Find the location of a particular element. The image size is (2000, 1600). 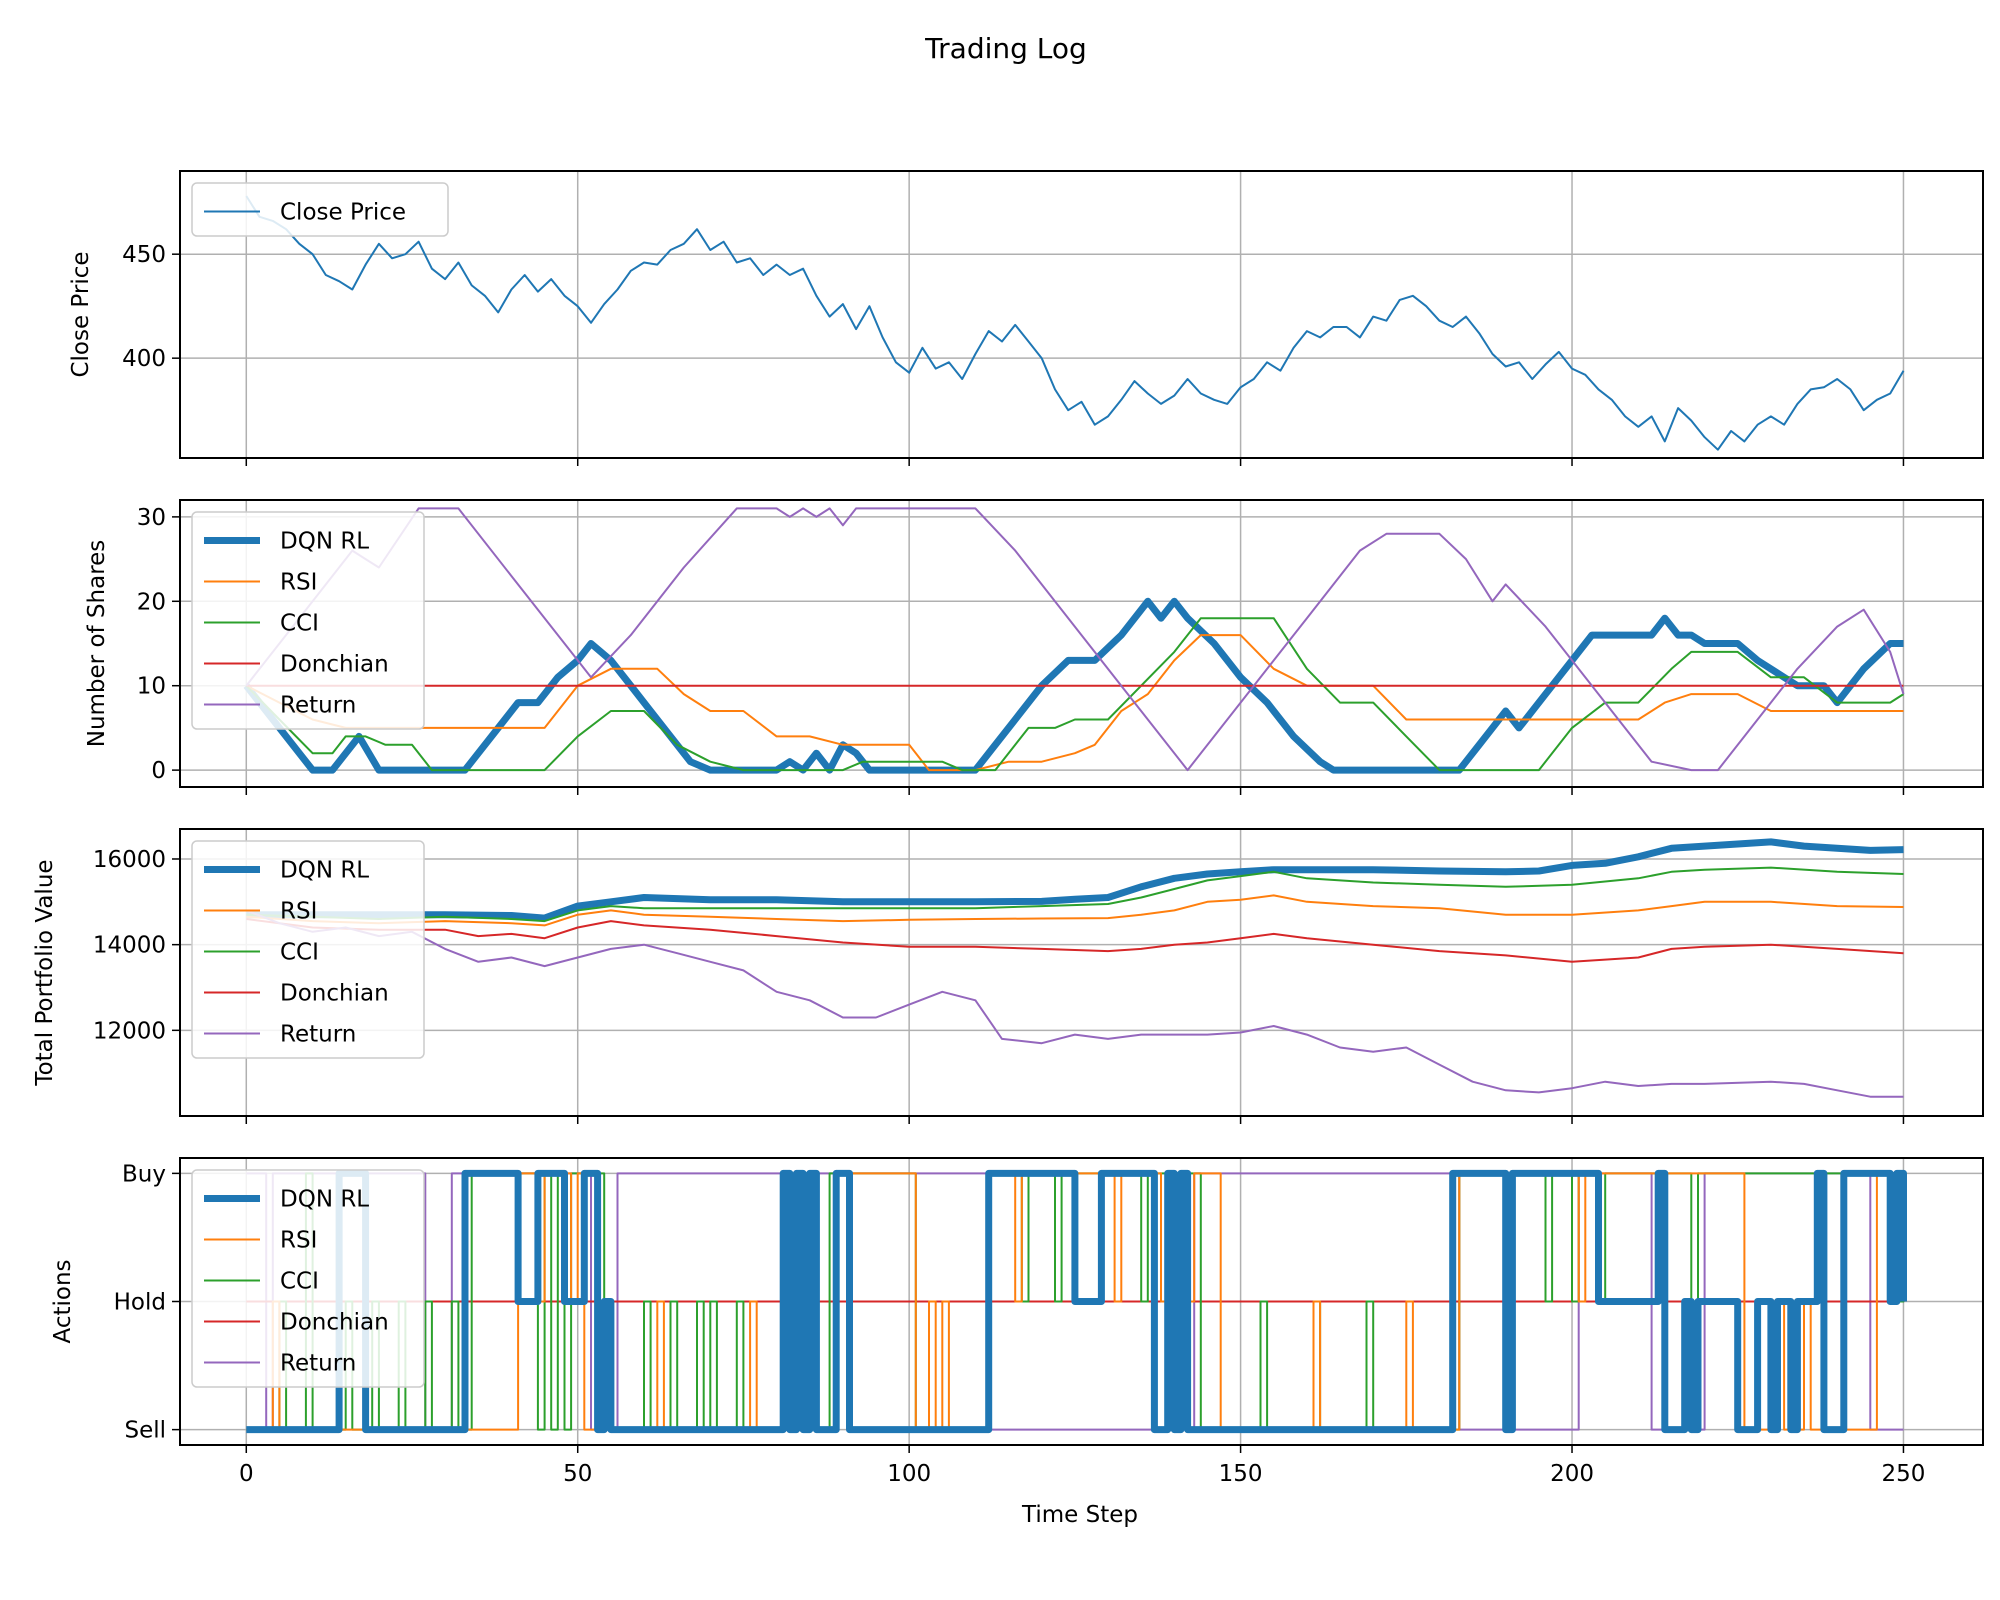

series-line-close-price is located at coordinates (1075, 323).